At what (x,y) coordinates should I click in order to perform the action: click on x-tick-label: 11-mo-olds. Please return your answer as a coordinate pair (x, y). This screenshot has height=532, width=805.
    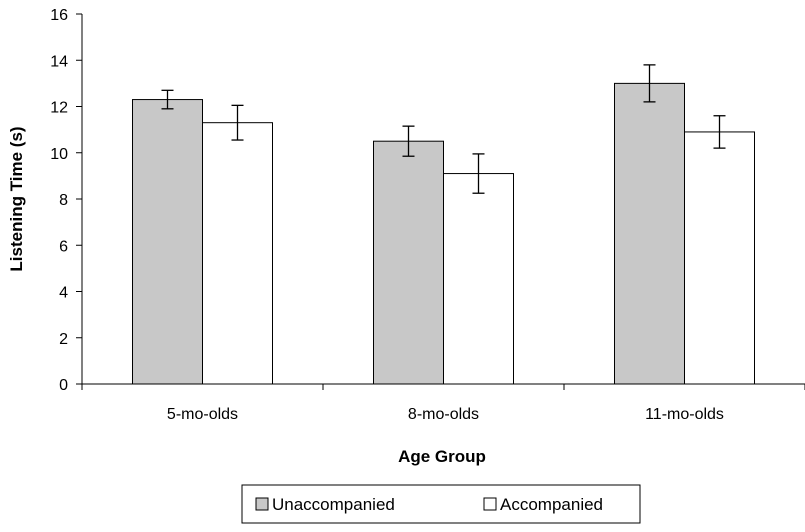
    Looking at the image, I should click on (684, 414).